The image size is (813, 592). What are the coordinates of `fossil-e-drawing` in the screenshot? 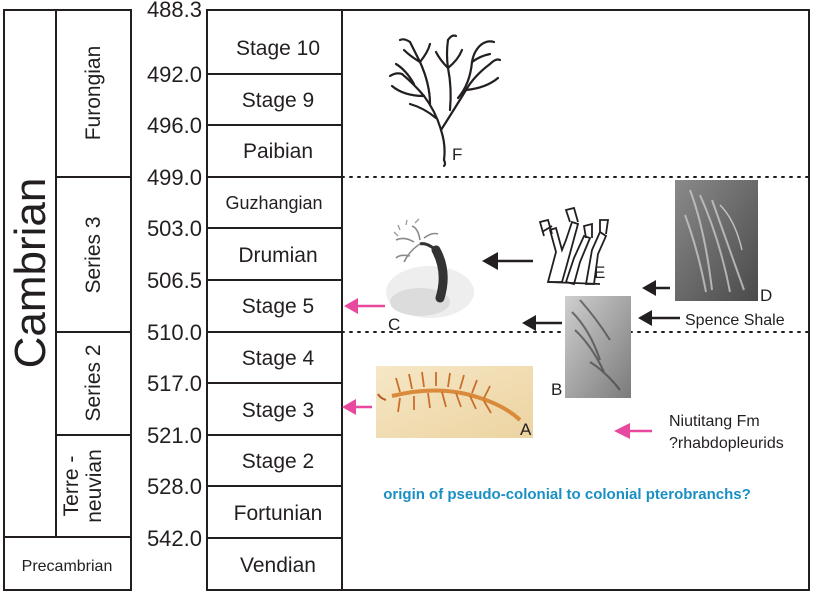 It's located at (574, 246).